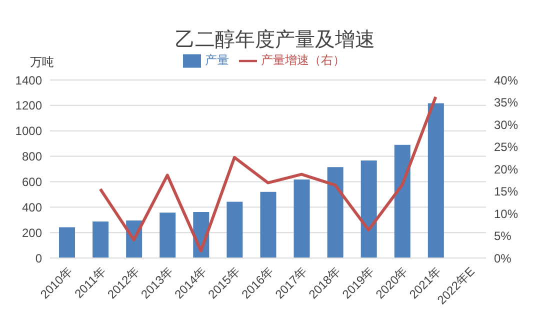  Describe the element at coordinates (503, 258) in the screenshot. I see `y2-tick-label: 0%` at that location.